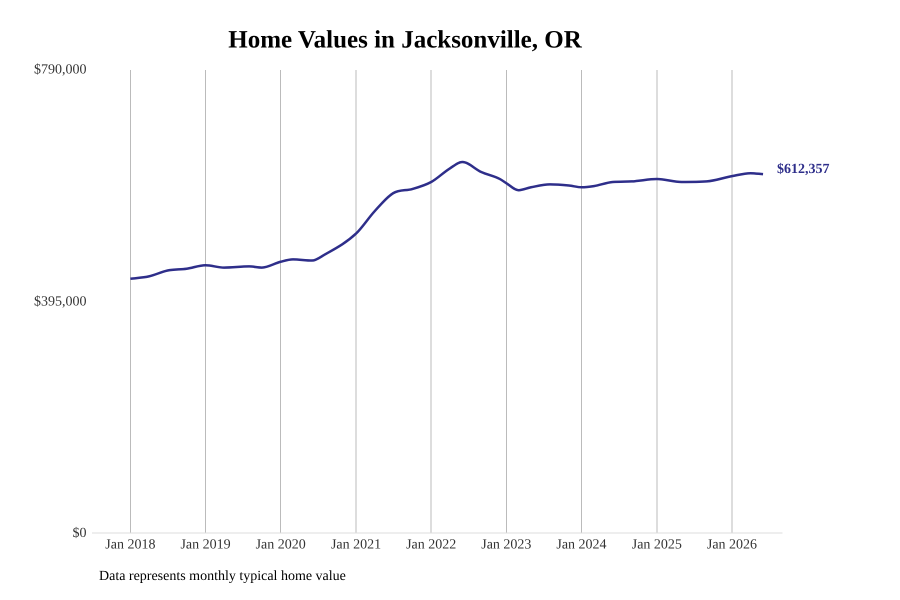 This screenshot has height=600, width=900. I want to click on x-tick-label: Jan 2025, so click(657, 544).